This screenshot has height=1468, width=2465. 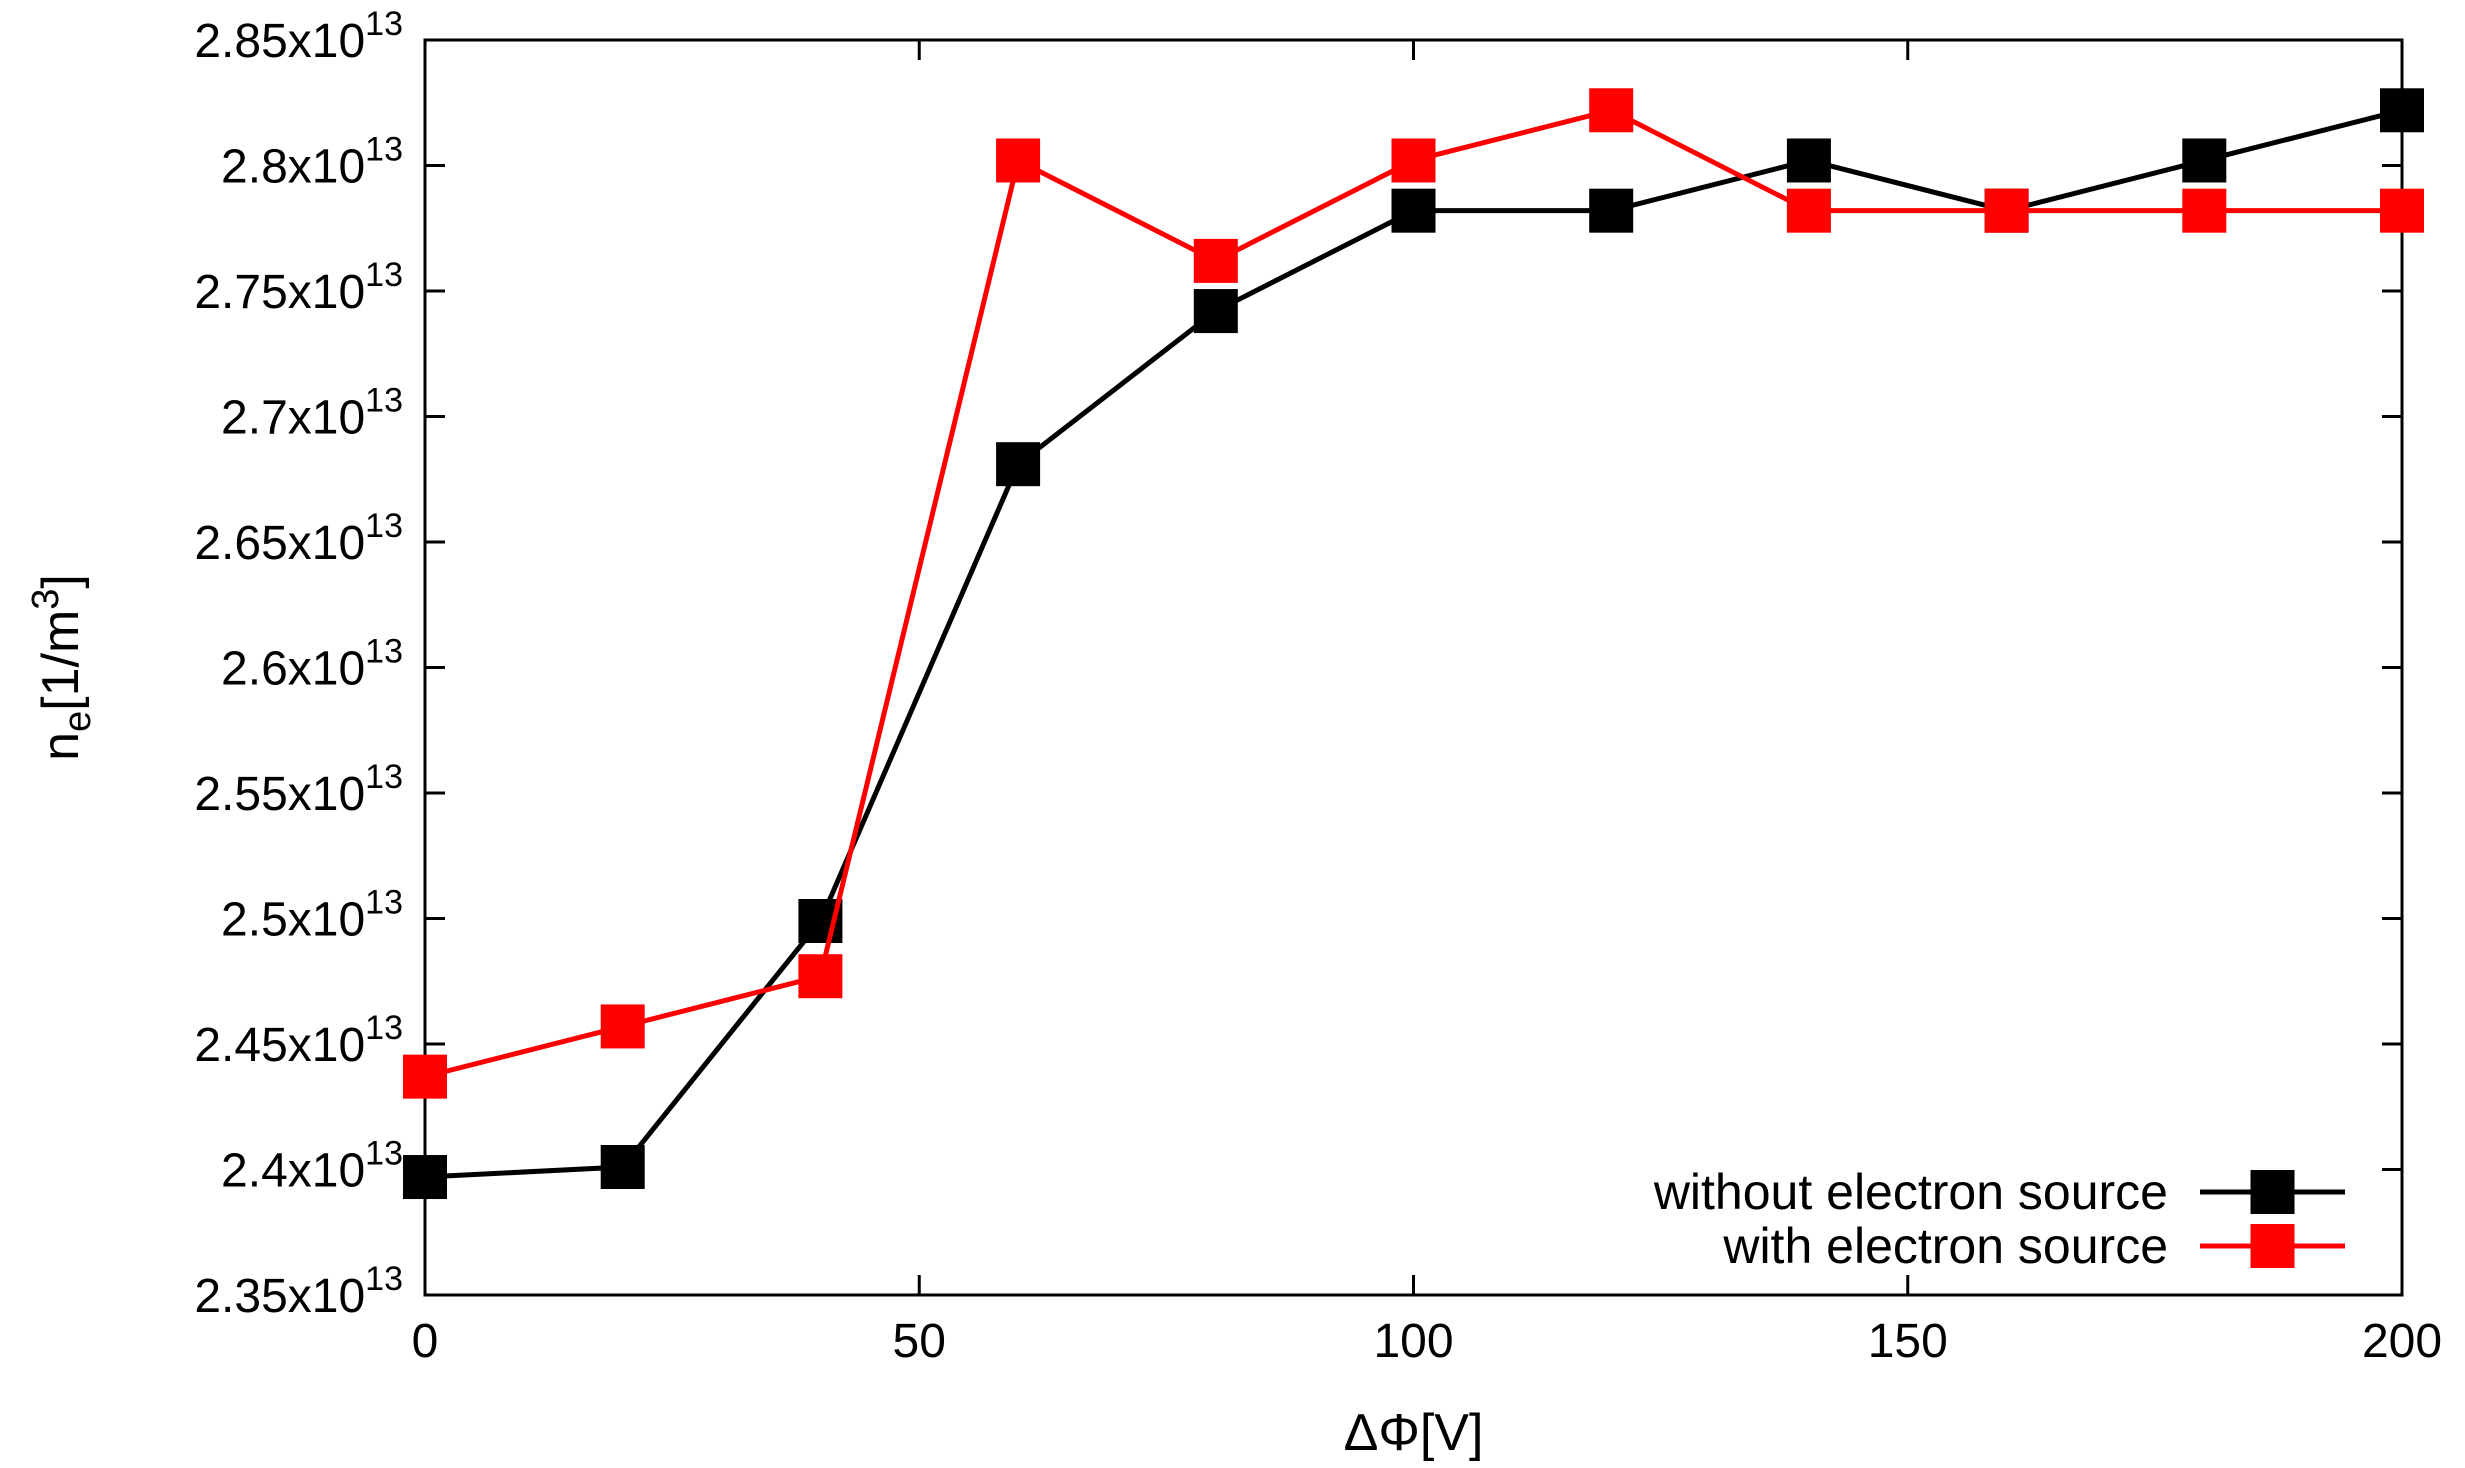 What do you see at coordinates (1910, 1192) in the screenshot?
I see `legend-label: without electron source` at bounding box center [1910, 1192].